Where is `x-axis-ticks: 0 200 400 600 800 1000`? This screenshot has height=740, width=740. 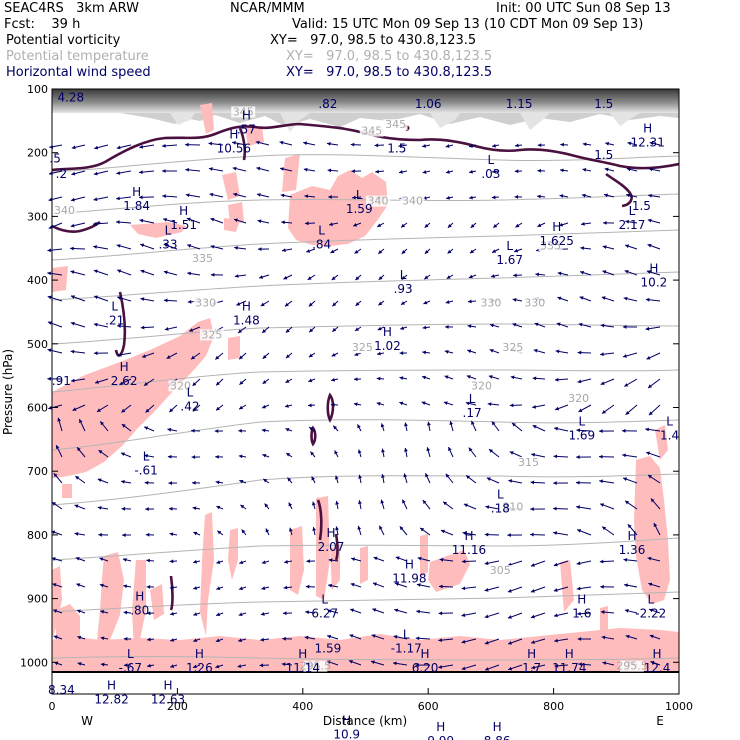
x-axis-ticks: 0 200 400 600 800 1000 is located at coordinates (371, 700).